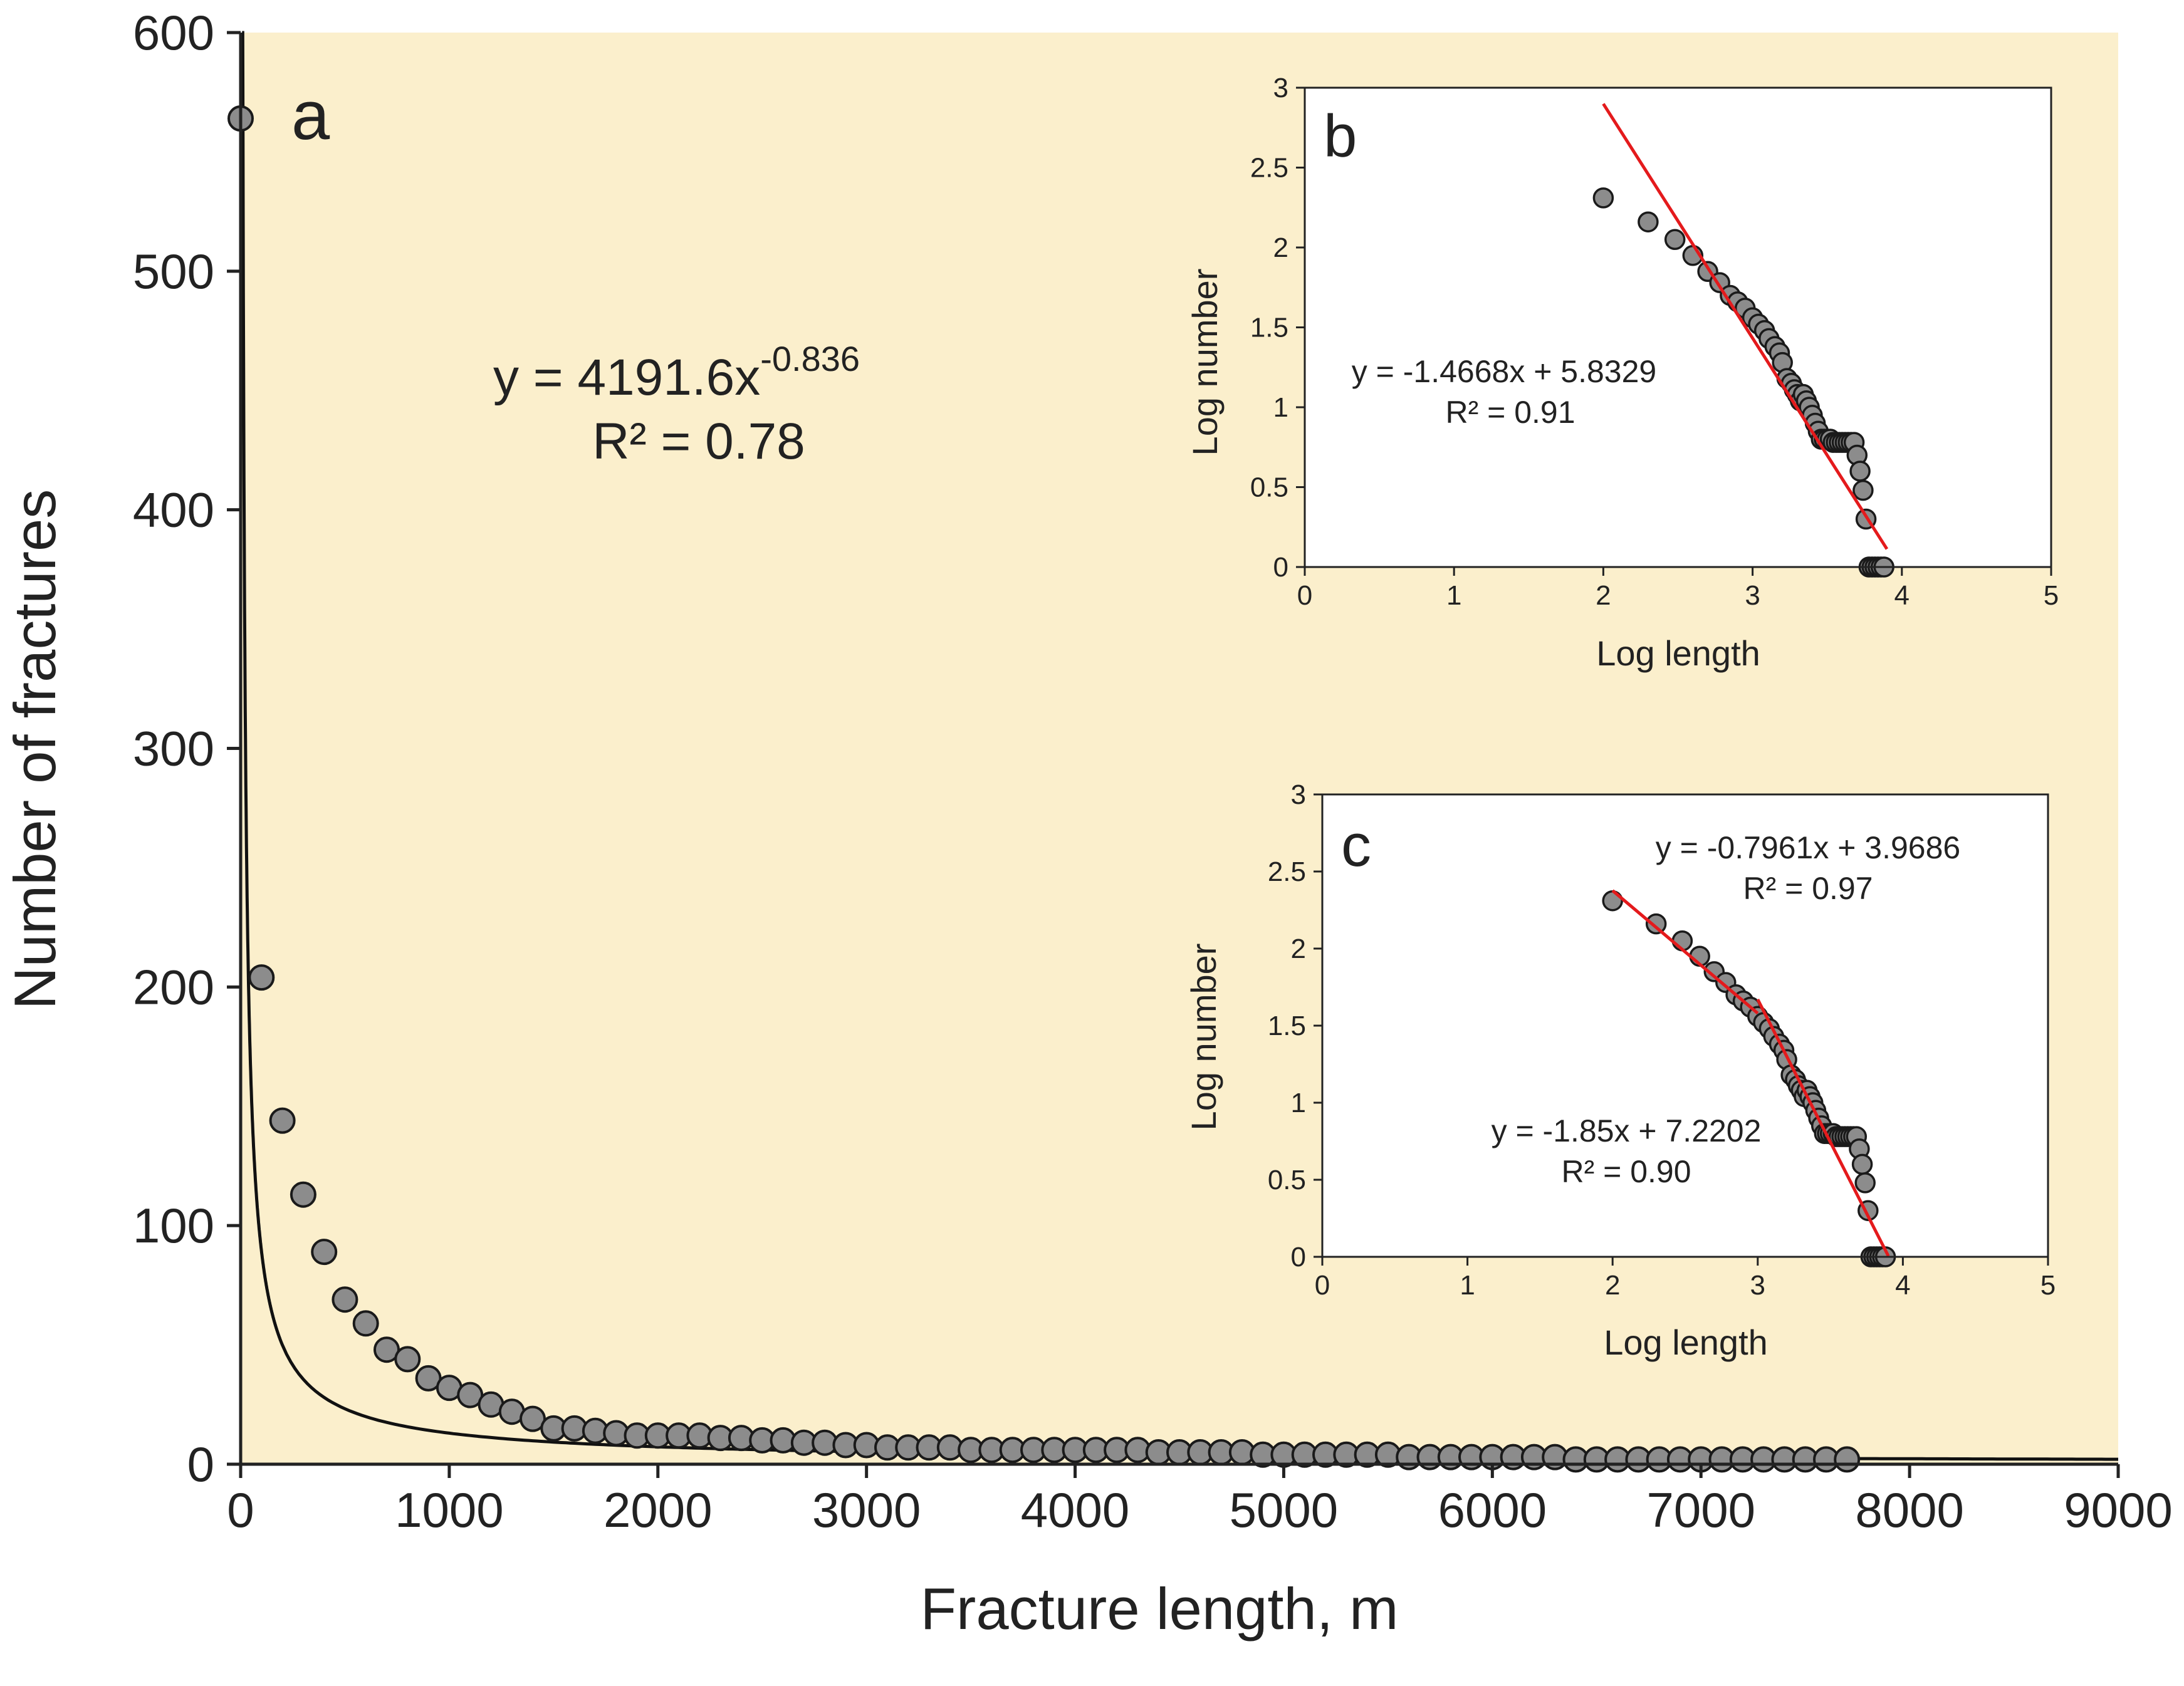  What do you see at coordinates (449, 1510) in the screenshot?
I see `a-x-tick-label: 1000` at bounding box center [449, 1510].